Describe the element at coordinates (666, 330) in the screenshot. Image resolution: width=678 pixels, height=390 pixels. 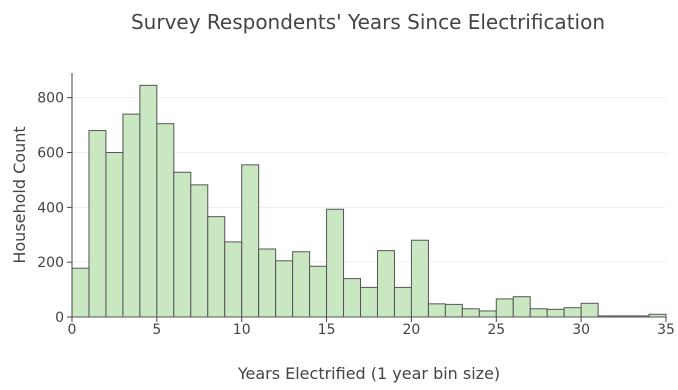
I see `x-tick-label: 35` at that location.